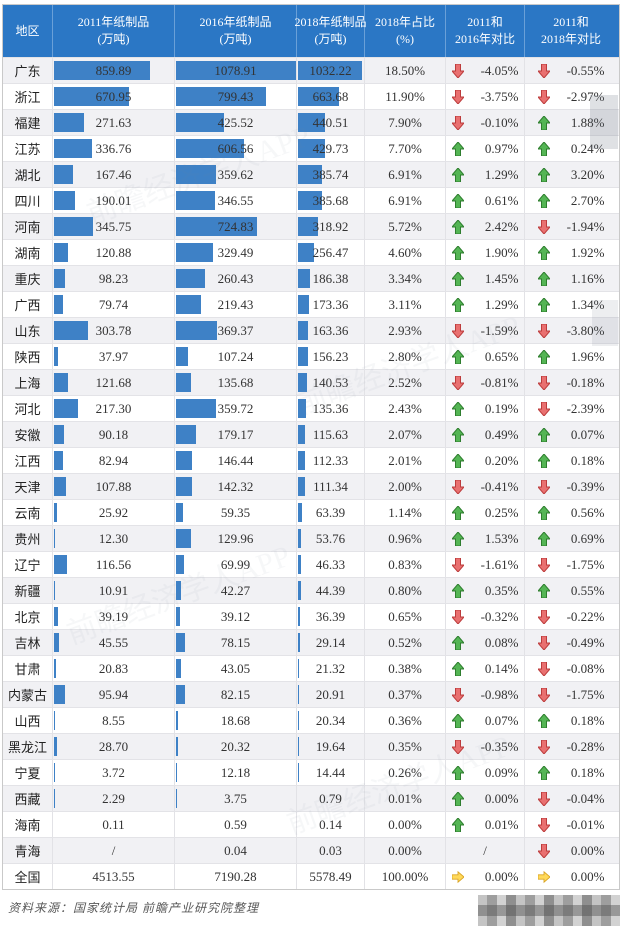 The width and height of the screenshot is (620, 926). Describe the element at coordinates (28, 278) in the screenshot. I see `region-cell: 重庆` at that location.